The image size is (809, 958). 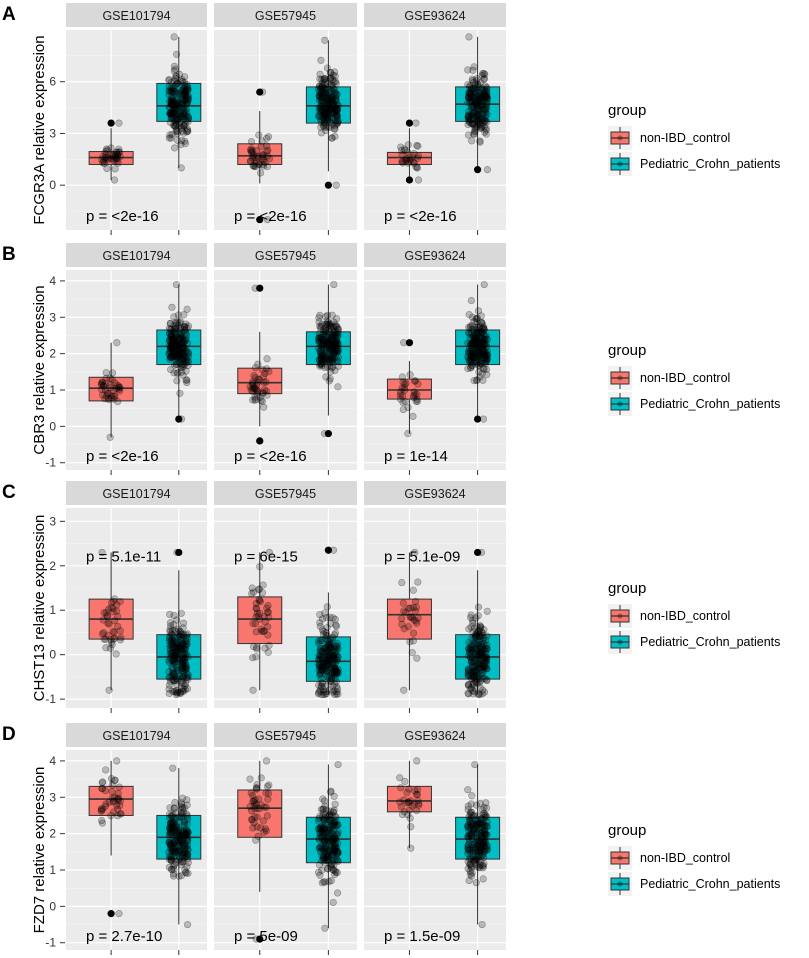 What do you see at coordinates (122, 456) in the screenshot?
I see `p-value-label: p = <2e-16` at bounding box center [122, 456].